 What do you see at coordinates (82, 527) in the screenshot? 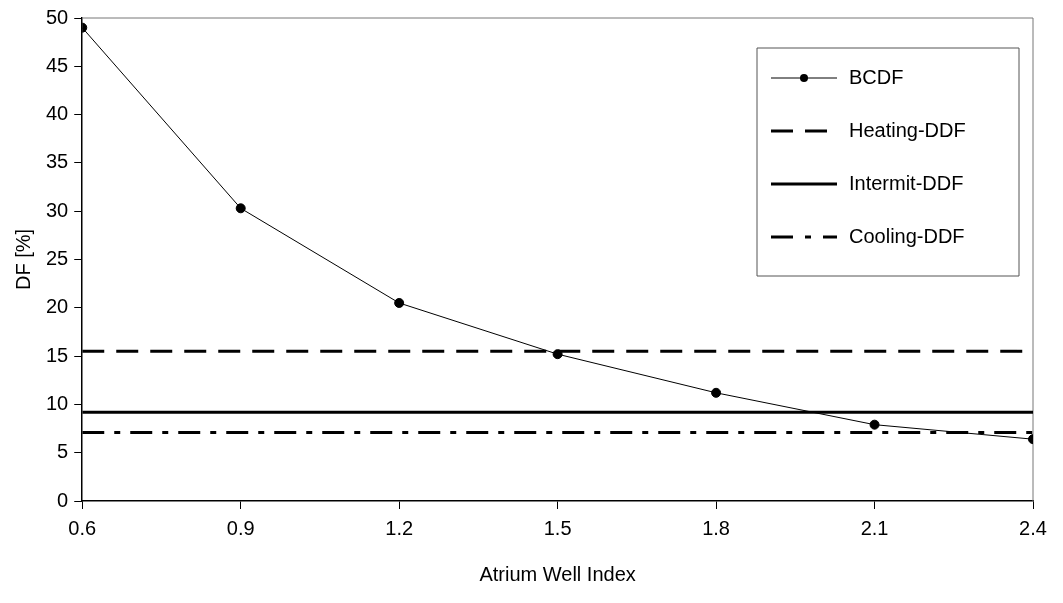
I see `x-tick-label: 0.6` at bounding box center [82, 527].